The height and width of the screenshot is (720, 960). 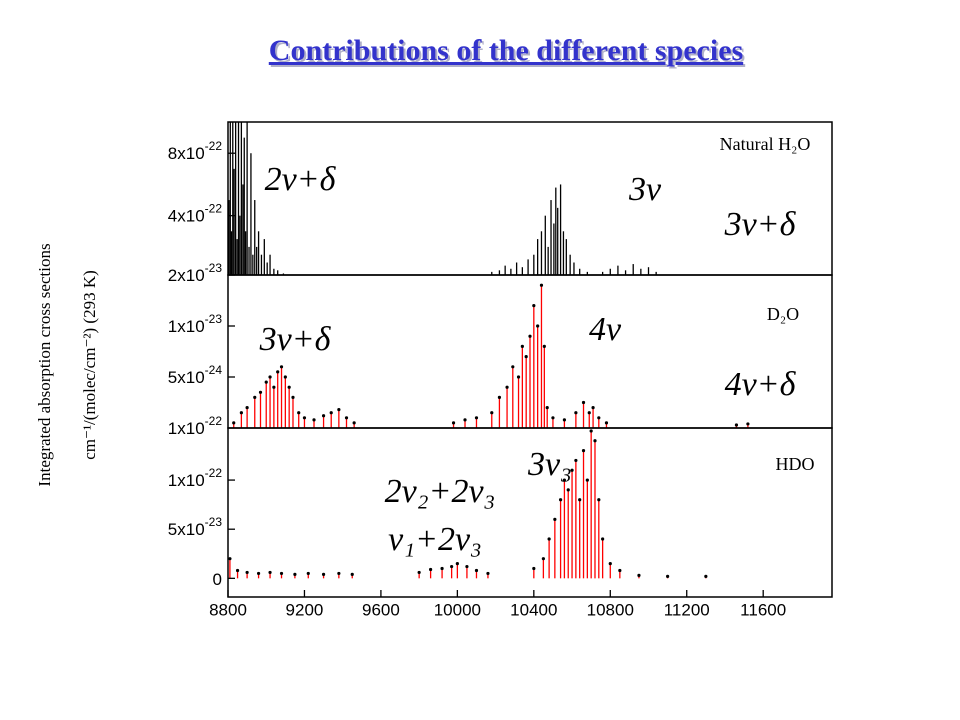 I want to click on x-tick-label: 9600, so click(x=381, y=609).